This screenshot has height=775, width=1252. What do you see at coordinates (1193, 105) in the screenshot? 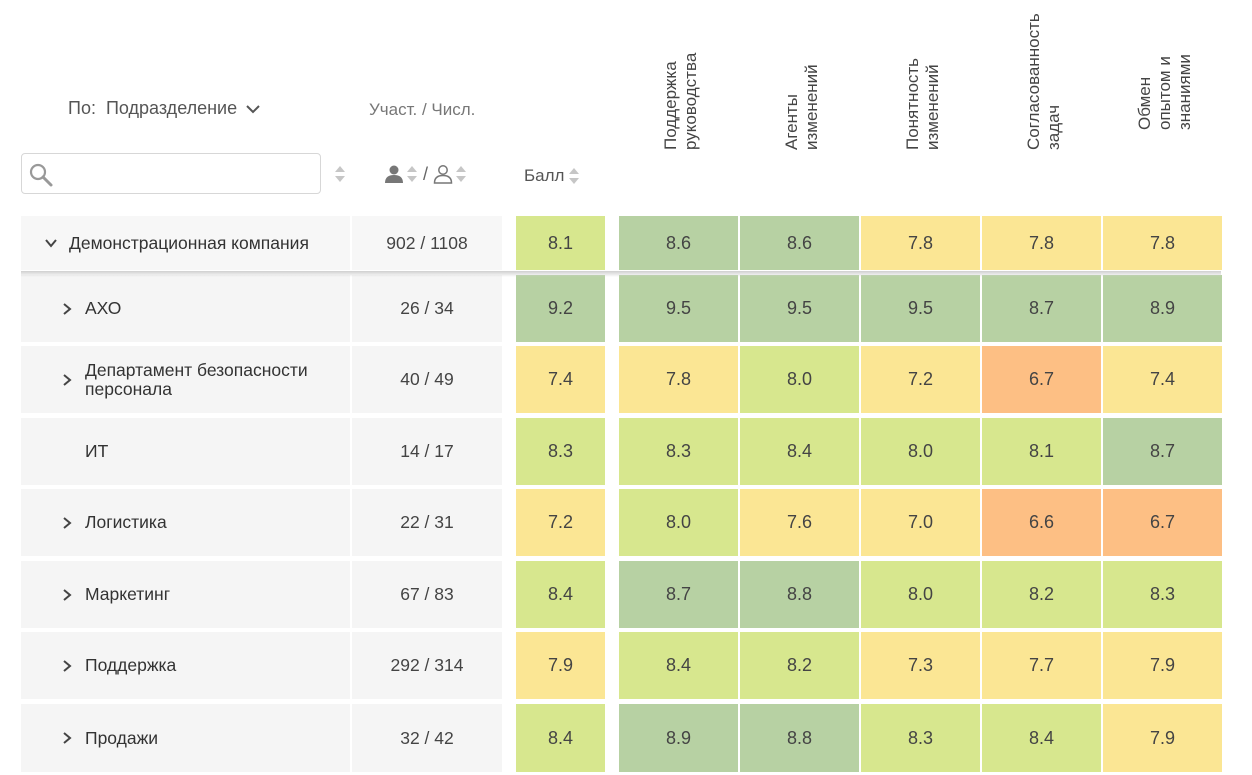
I see `column-header-5: Обмен опытом и знаниями` at bounding box center [1193, 105].